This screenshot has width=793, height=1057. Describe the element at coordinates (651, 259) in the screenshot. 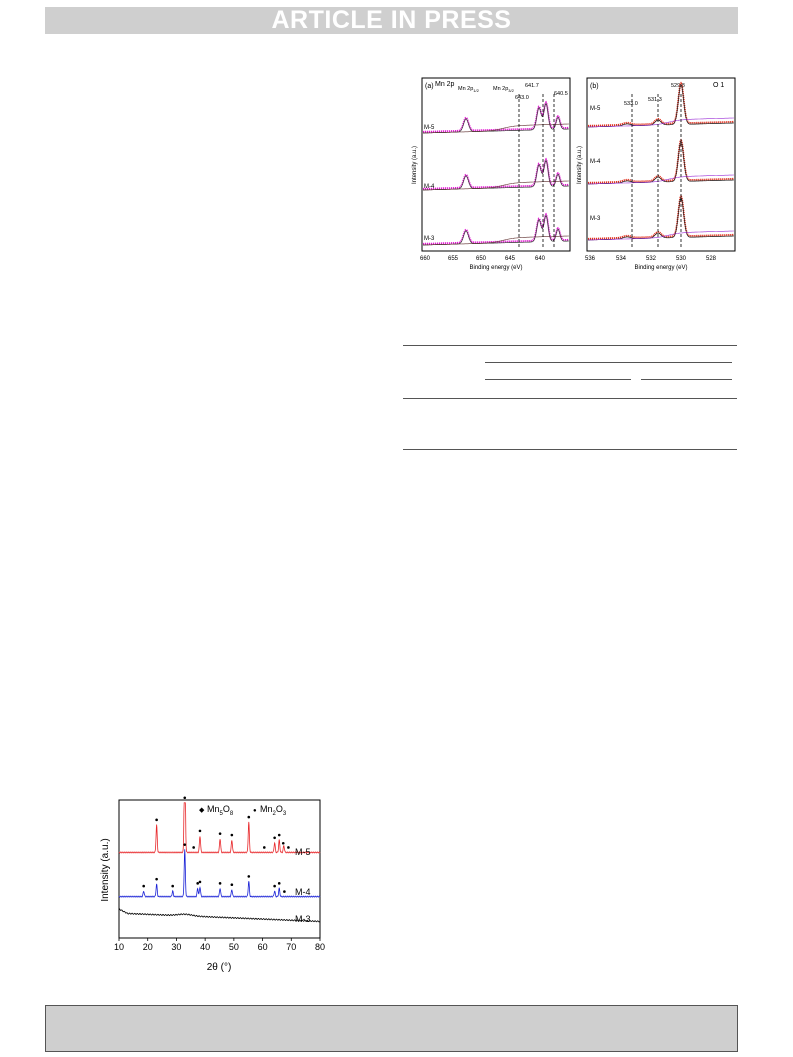

I see `o-x-ticks: 536 534 532 530 528` at that location.